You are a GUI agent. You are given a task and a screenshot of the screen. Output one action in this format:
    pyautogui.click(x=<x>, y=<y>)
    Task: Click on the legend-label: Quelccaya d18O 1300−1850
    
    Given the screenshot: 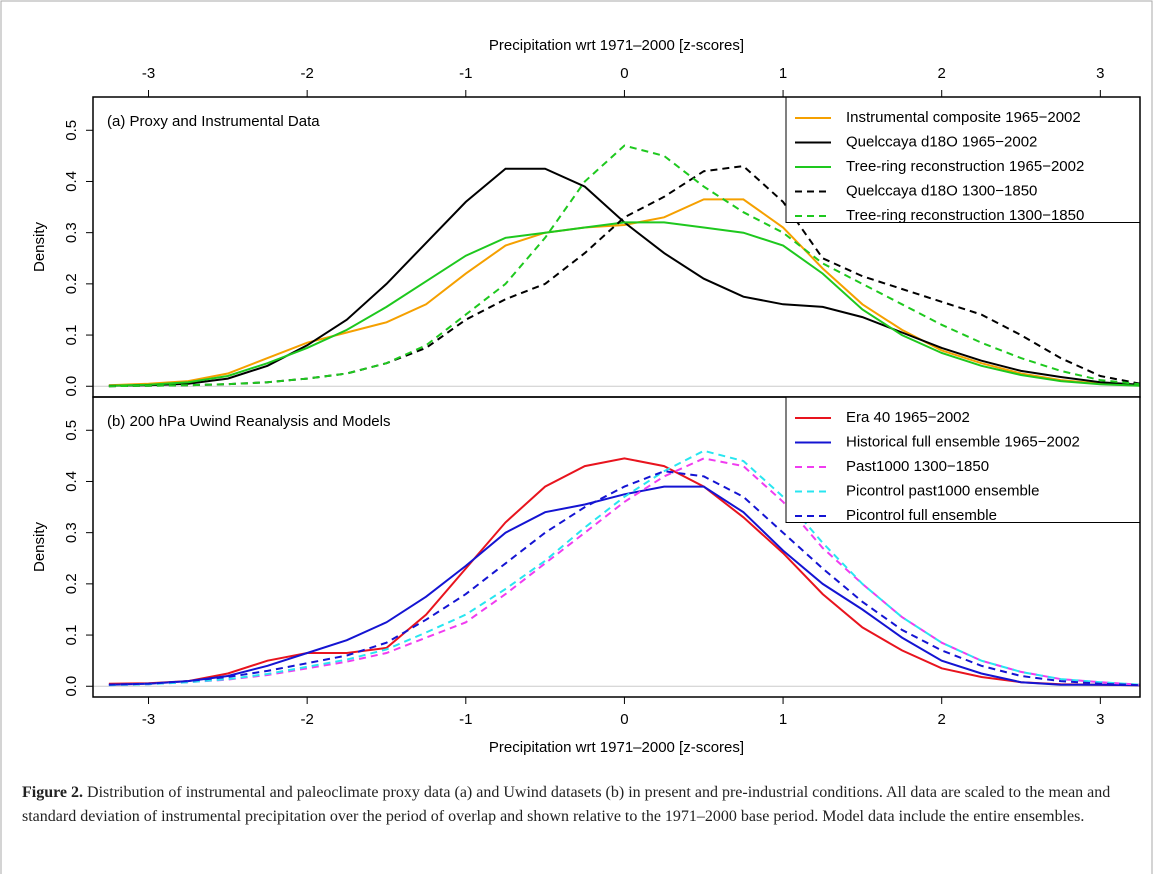 What is the action you would take?
    pyautogui.click(x=941, y=190)
    